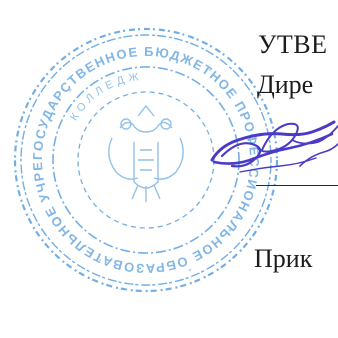  I want to click on approval-heading: УТВЕ, so click(293, 44).